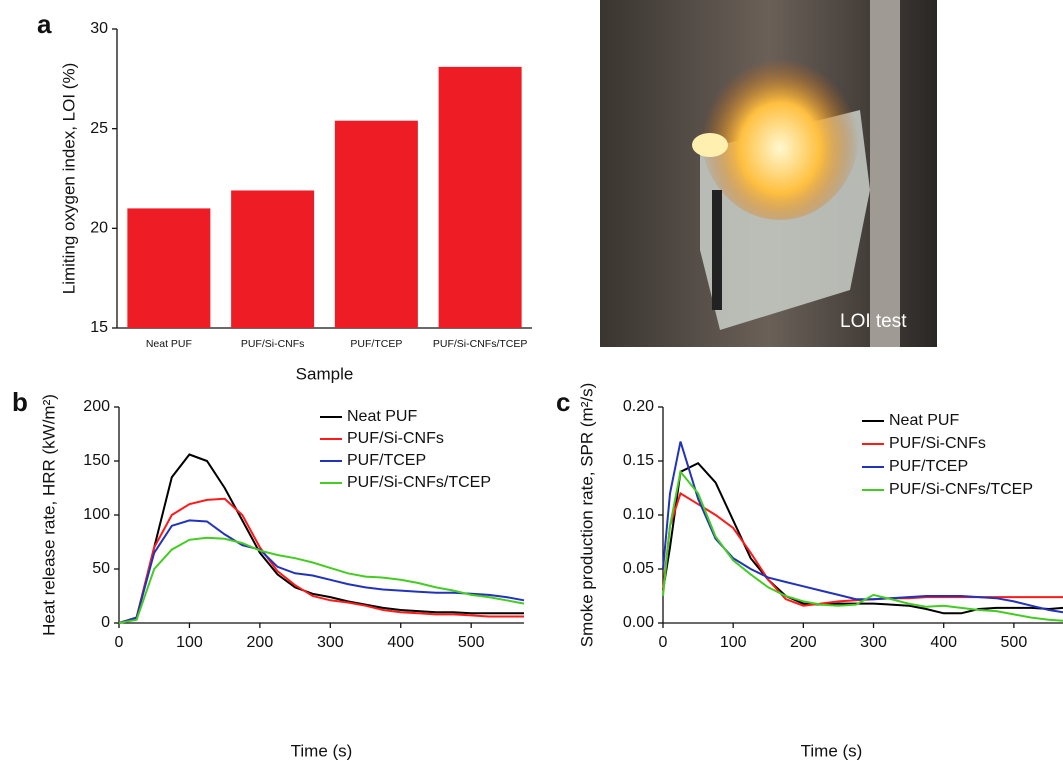  Describe the element at coordinates (48, 515) in the screenshot. I see `y-axis-label: Heat release rate, HRR (kW/m²)` at that location.